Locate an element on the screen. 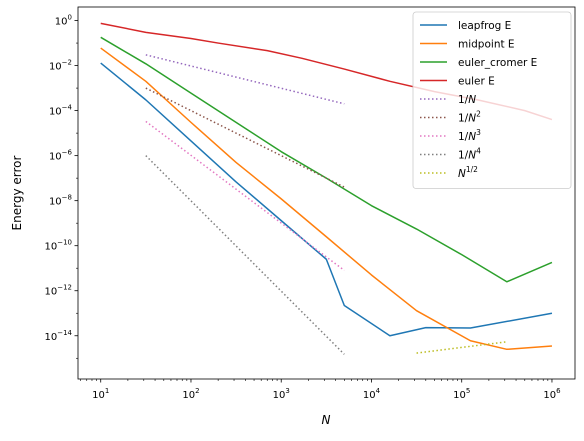 The image size is (584, 441). x-tick-label: 10⁵ is located at coordinates (461, 394).